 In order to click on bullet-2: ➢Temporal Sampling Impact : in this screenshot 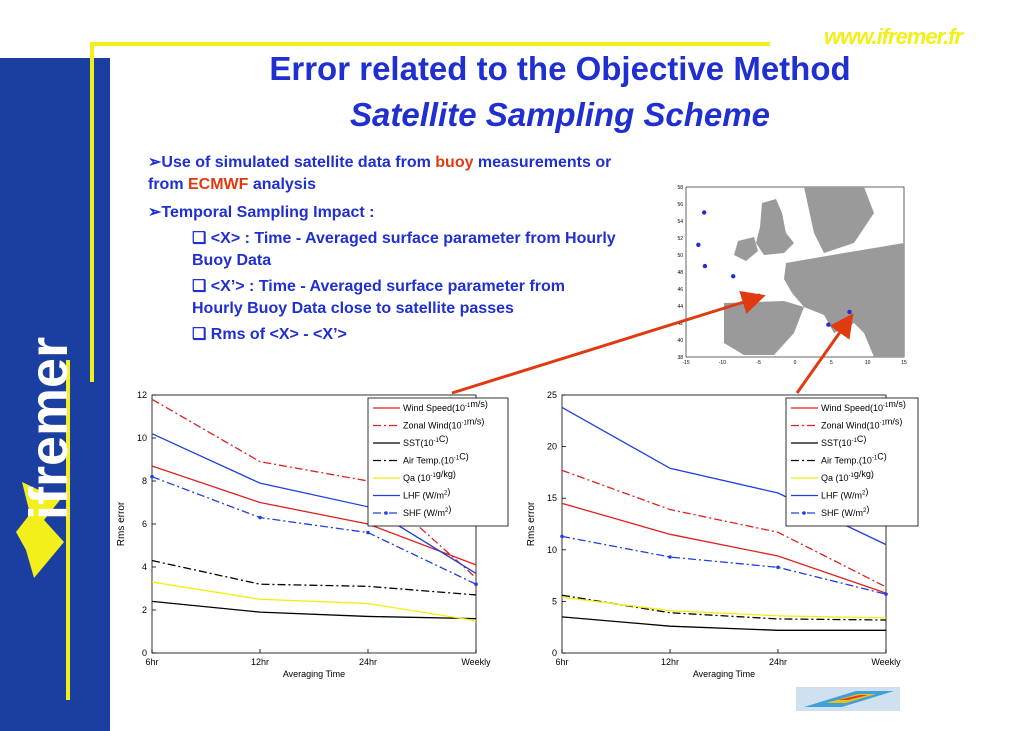, I will do `click(261, 212)`.